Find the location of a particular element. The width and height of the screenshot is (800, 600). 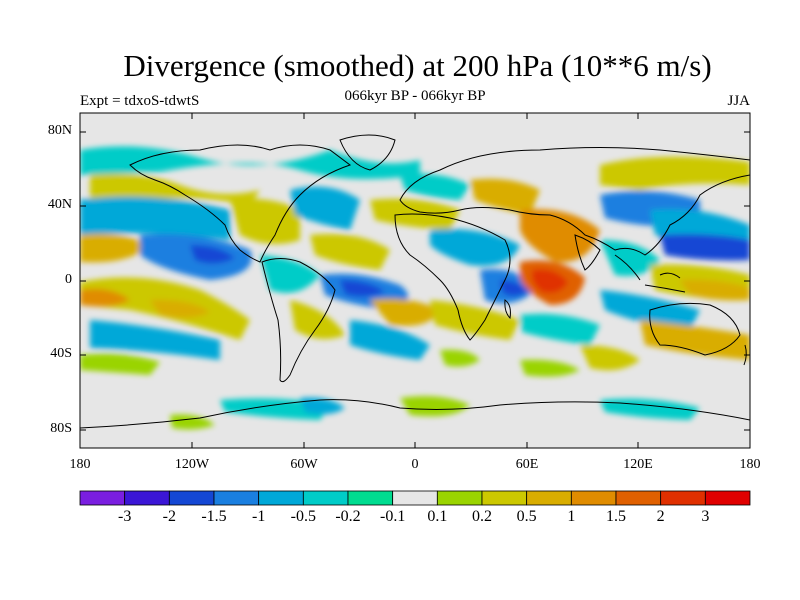

colorbar-label: -2 is located at coordinates (169, 516).